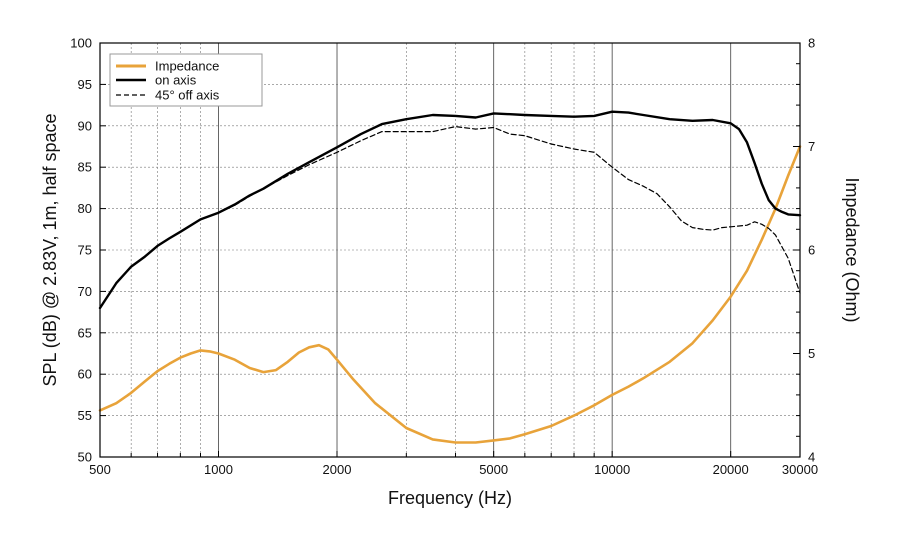 The width and height of the screenshot is (900, 540). I want to click on x-axis-title: Frequency (Hz), so click(450, 498).